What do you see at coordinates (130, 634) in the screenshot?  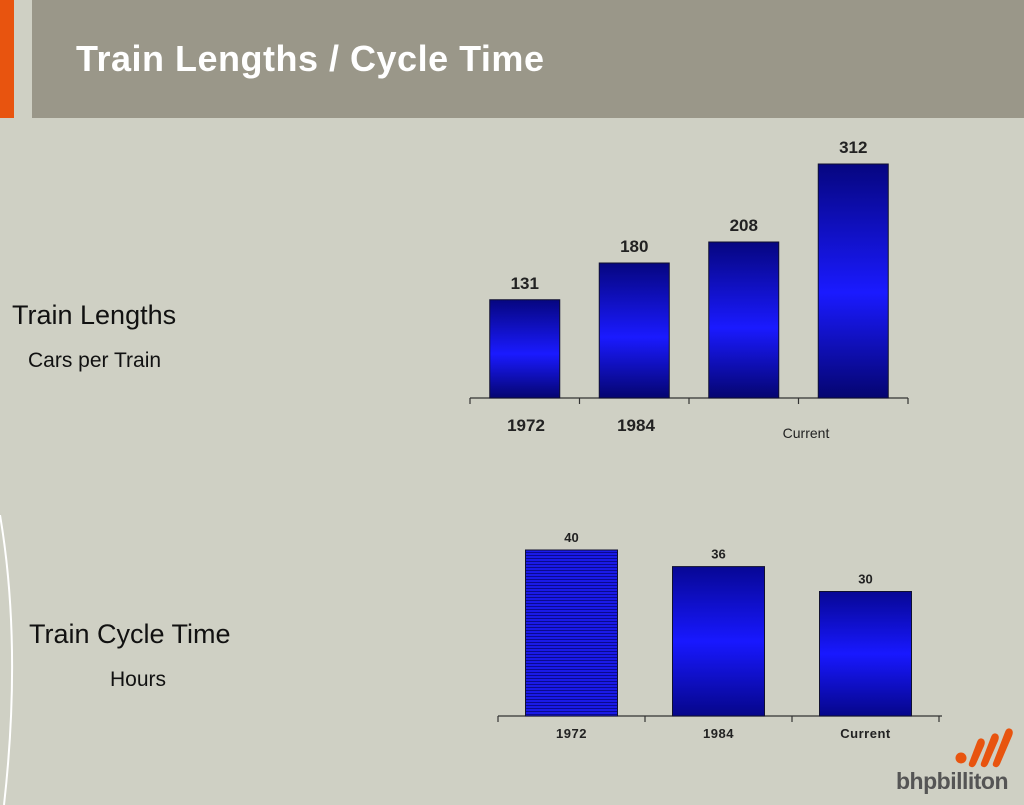 I see `chart2-label: Train Cycle Time` at bounding box center [130, 634].